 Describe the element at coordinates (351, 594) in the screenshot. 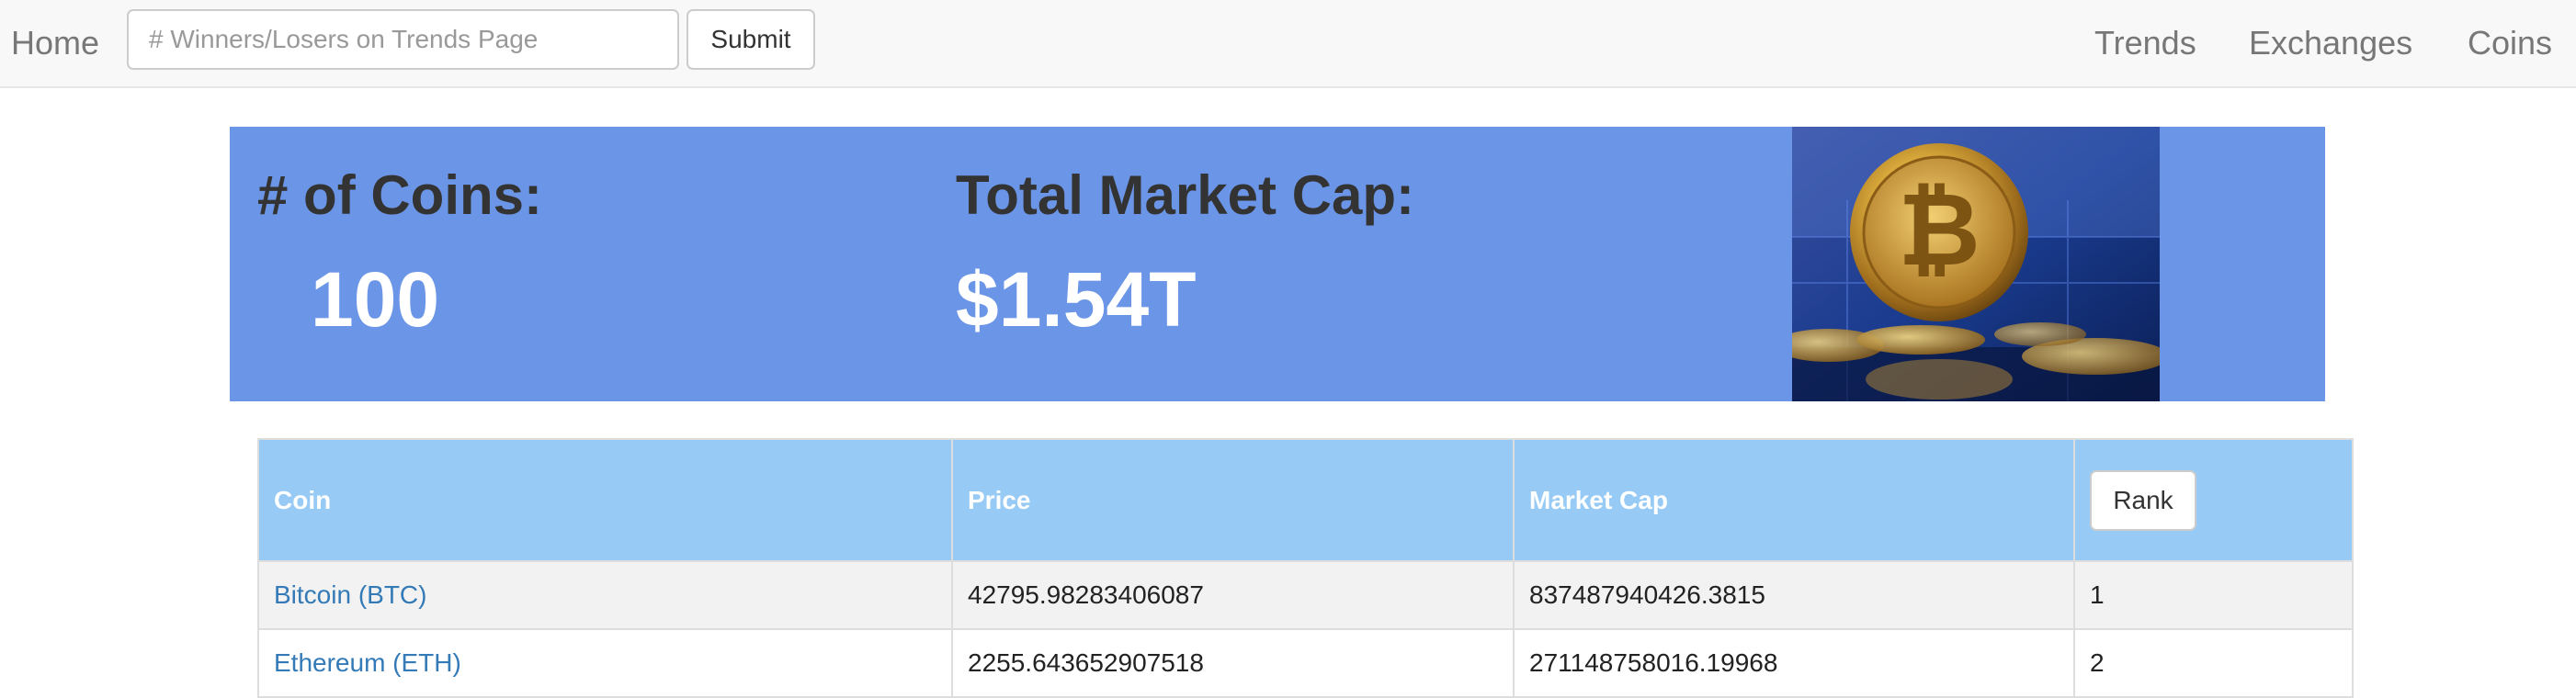

I see `coin-link: Bitcoin (BTC)` at that location.